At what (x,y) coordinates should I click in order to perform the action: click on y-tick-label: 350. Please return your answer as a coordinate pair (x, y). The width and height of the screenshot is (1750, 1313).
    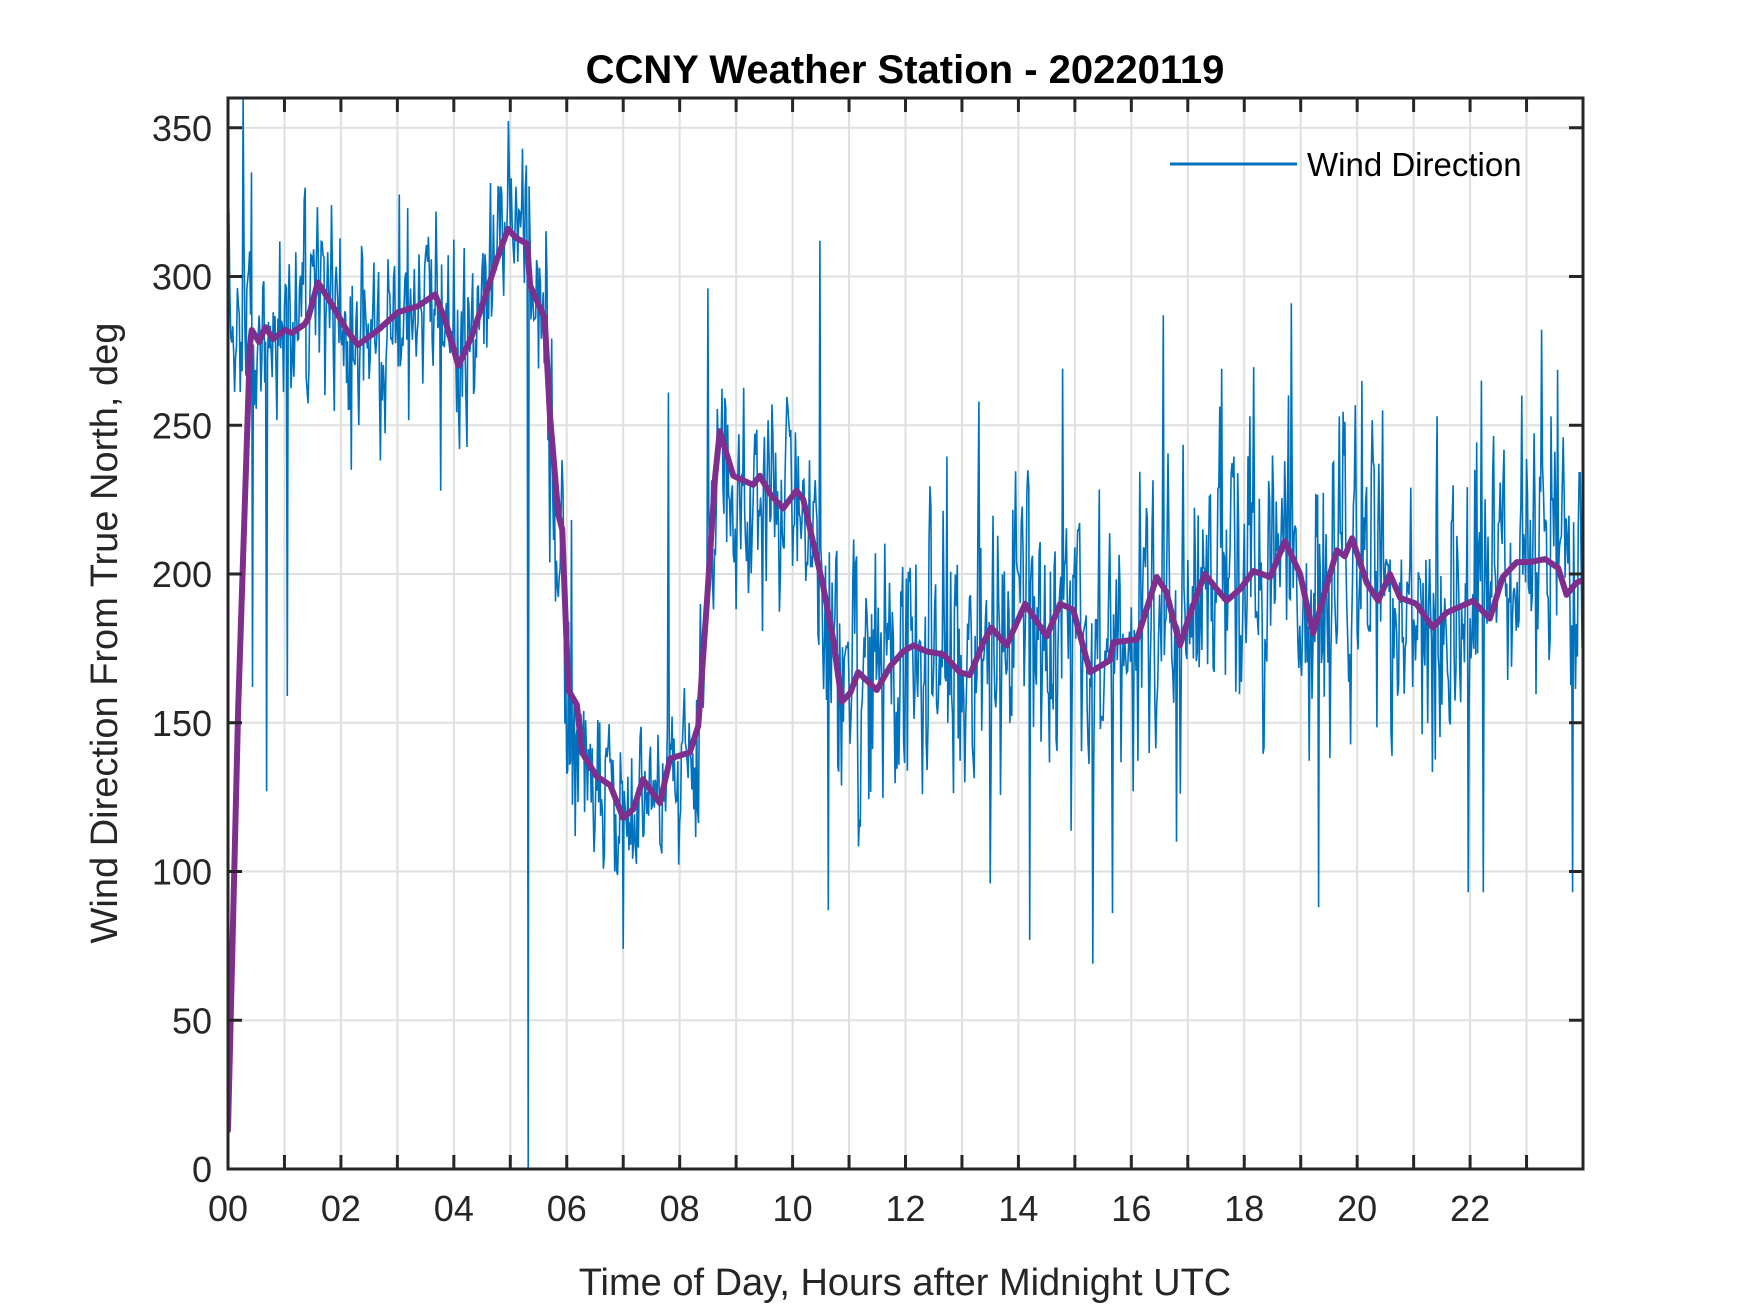
    Looking at the image, I should click on (182, 128).